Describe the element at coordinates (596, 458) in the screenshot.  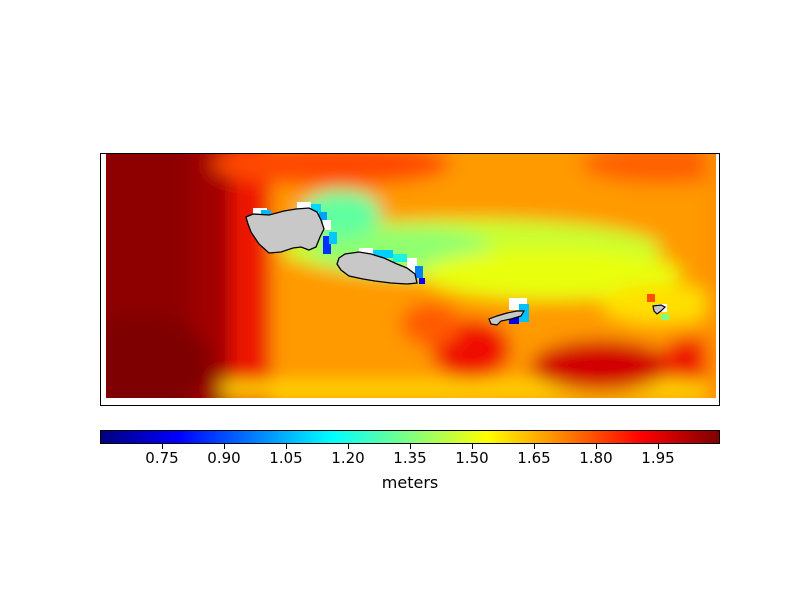
I see `colorbar-tick-label: 1.80` at that location.